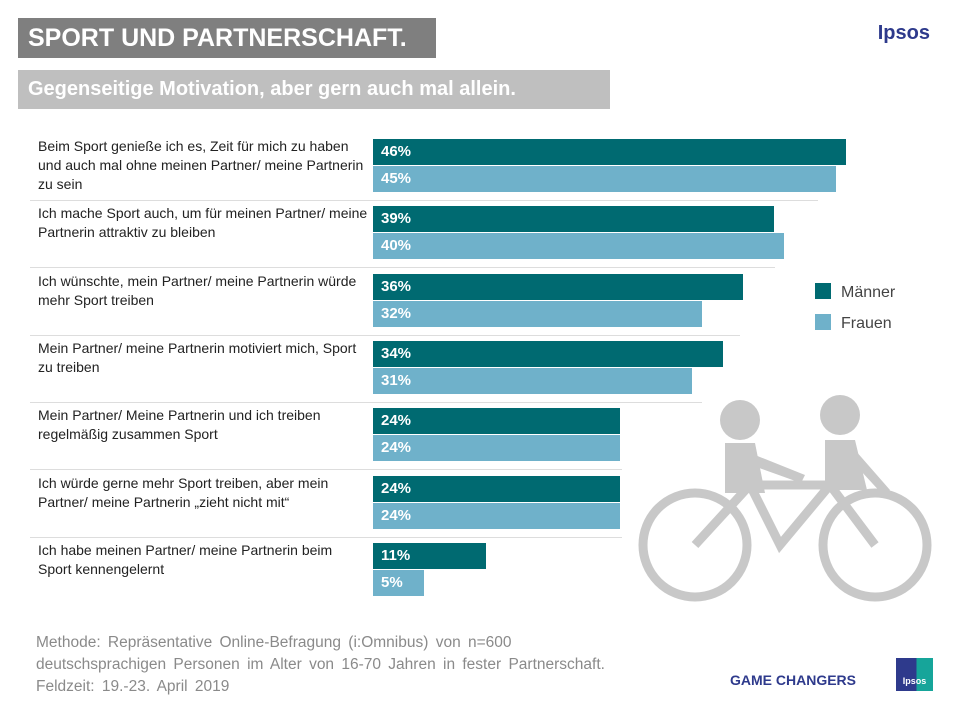  What do you see at coordinates (609, 152) in the screenshot?
I see `bar-maenner: 46%` at bounding box center [609, 152].